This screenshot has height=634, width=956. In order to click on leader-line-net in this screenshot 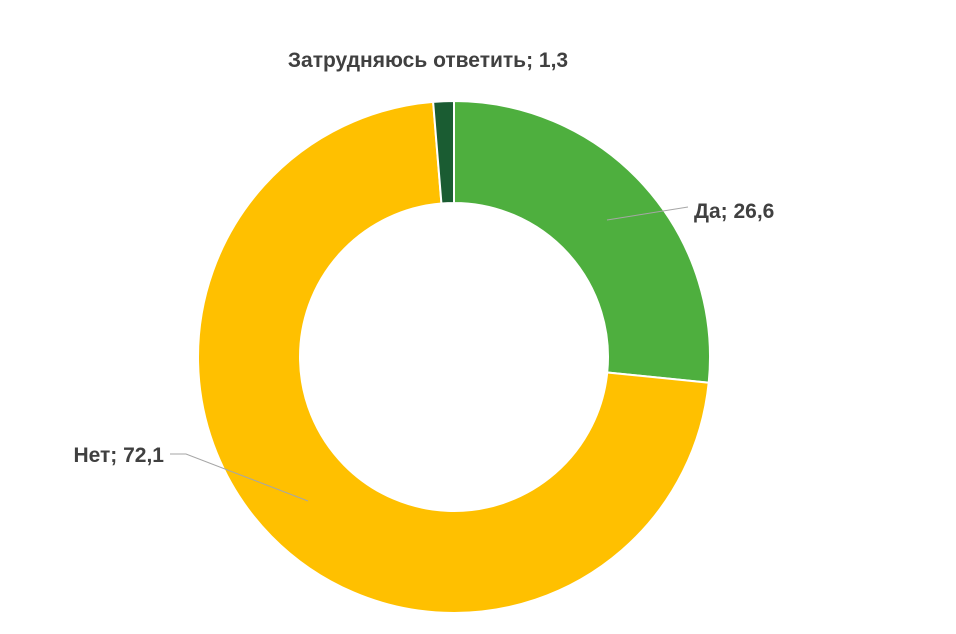, I will do `click(239, 477)`.